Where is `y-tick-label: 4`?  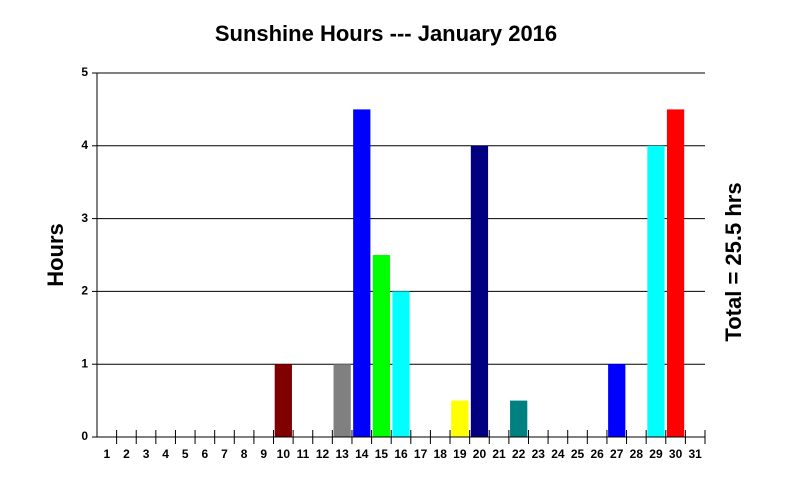 y-tick-label: 4 is located at coordinates (84, 145).